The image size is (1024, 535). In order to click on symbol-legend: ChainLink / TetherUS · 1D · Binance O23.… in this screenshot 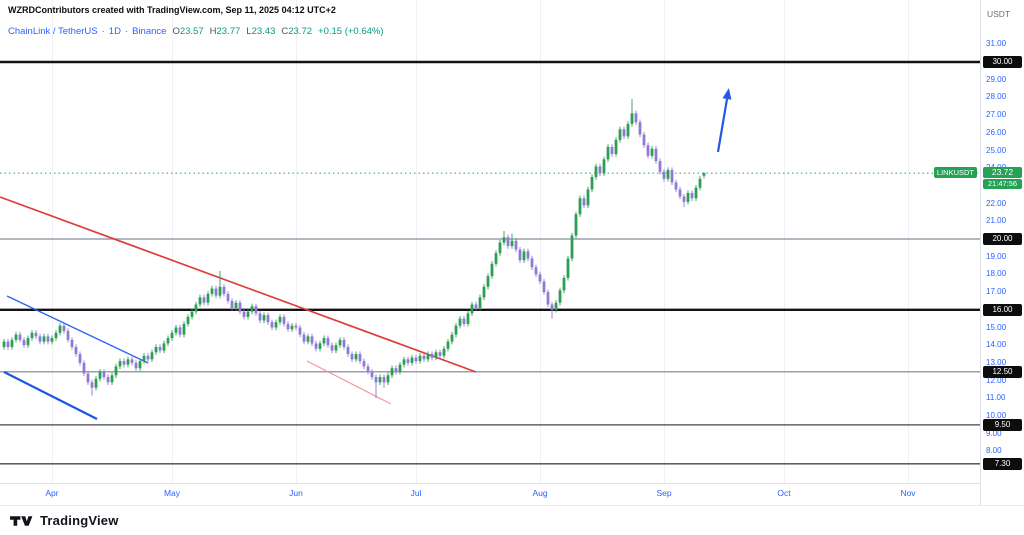, I will do `click(196, 31)`.